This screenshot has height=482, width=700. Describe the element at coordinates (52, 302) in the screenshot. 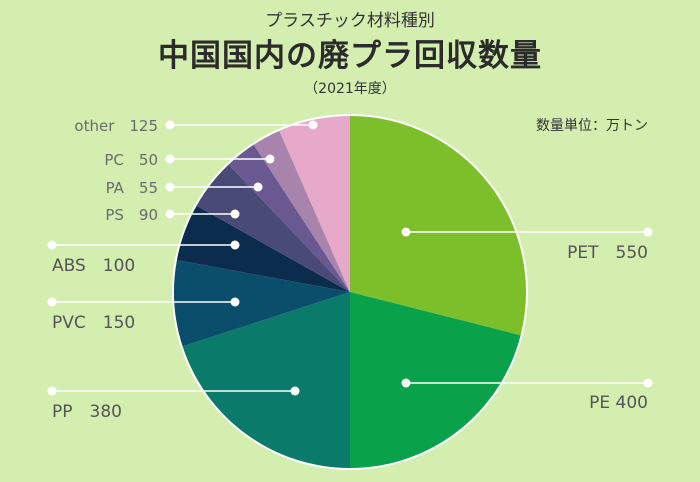

I see `leader-end-dot-pvc` at that location.